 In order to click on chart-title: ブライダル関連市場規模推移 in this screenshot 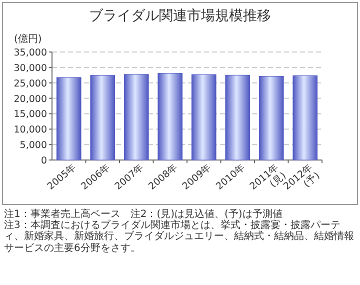, I will do `click(180, 16)`.